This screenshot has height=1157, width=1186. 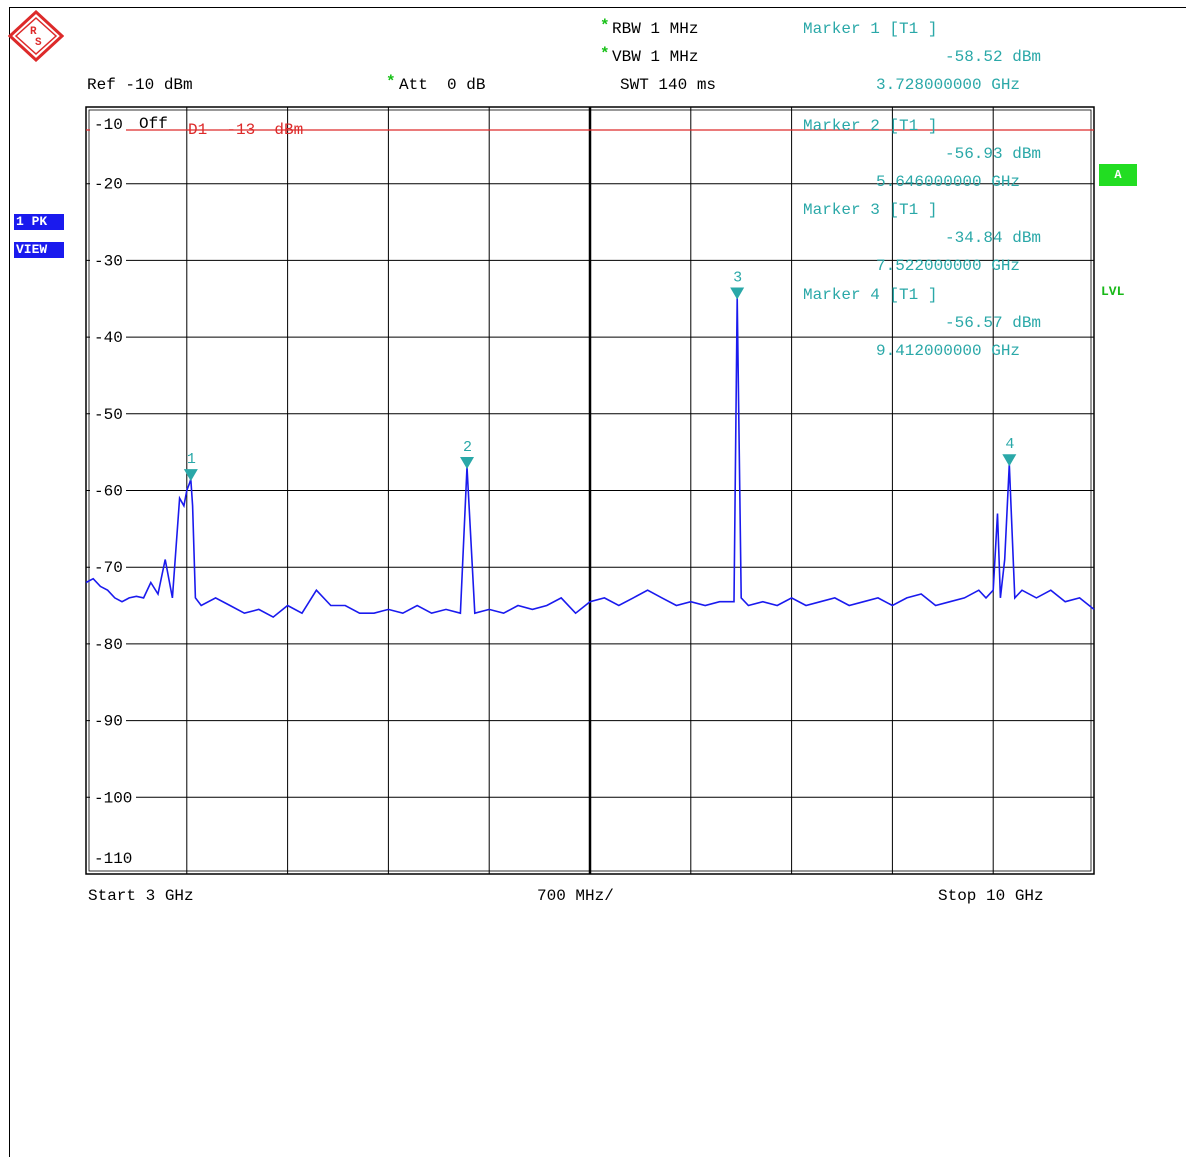 What do you see at coordinates (737, 293) in the screenshot?
I see `marker-3-triangle` at bounding box center [737, 293].